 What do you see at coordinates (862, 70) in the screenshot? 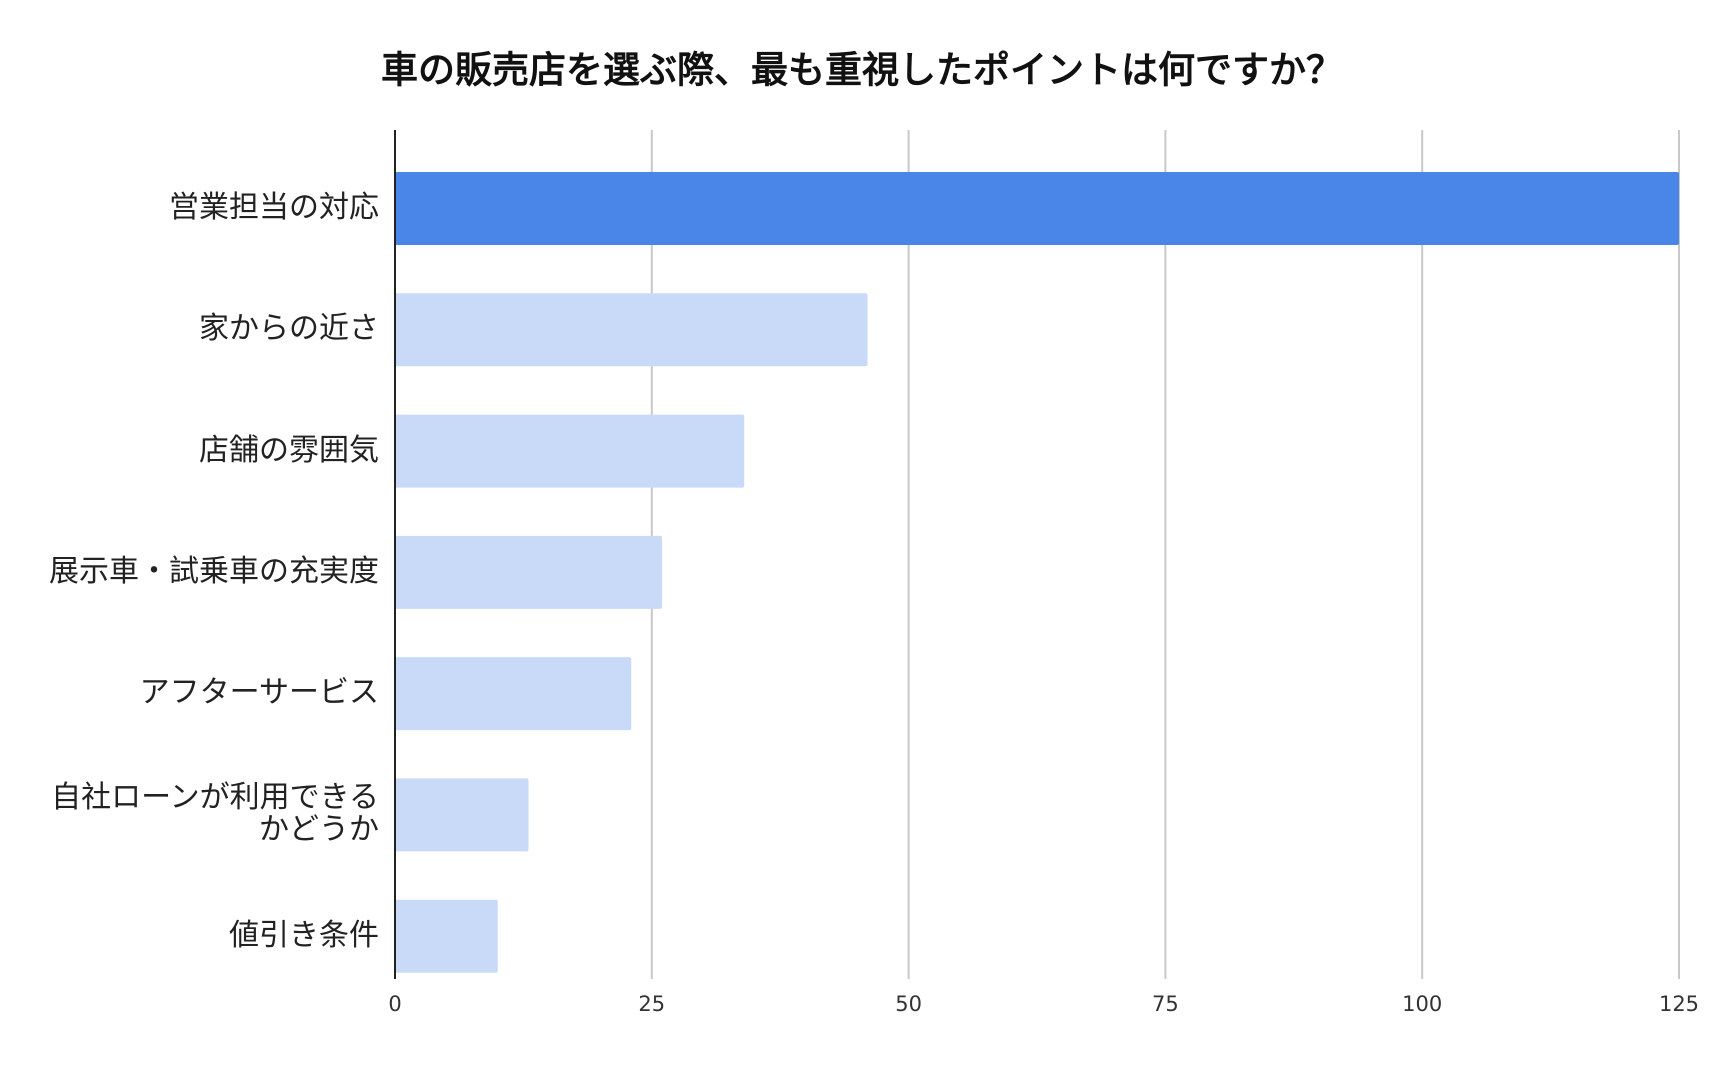
I see `chart-title: 車の販売店を選ぶ際、最も重視したポイントは何ですか？` at bounding box center [862, 70].